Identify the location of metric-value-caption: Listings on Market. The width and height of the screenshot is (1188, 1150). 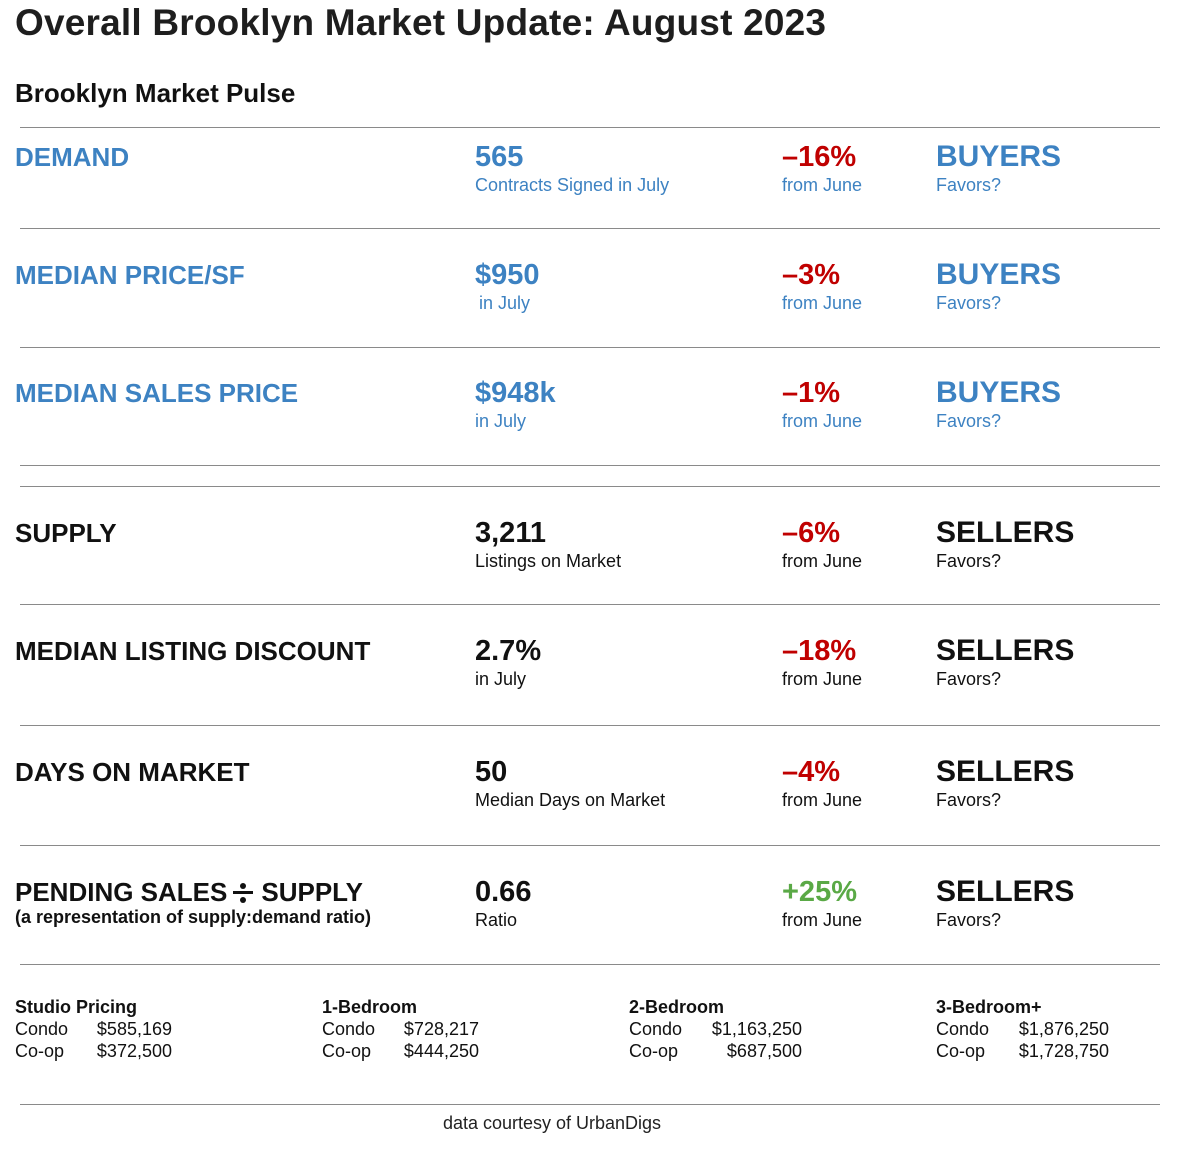
(548, 561).